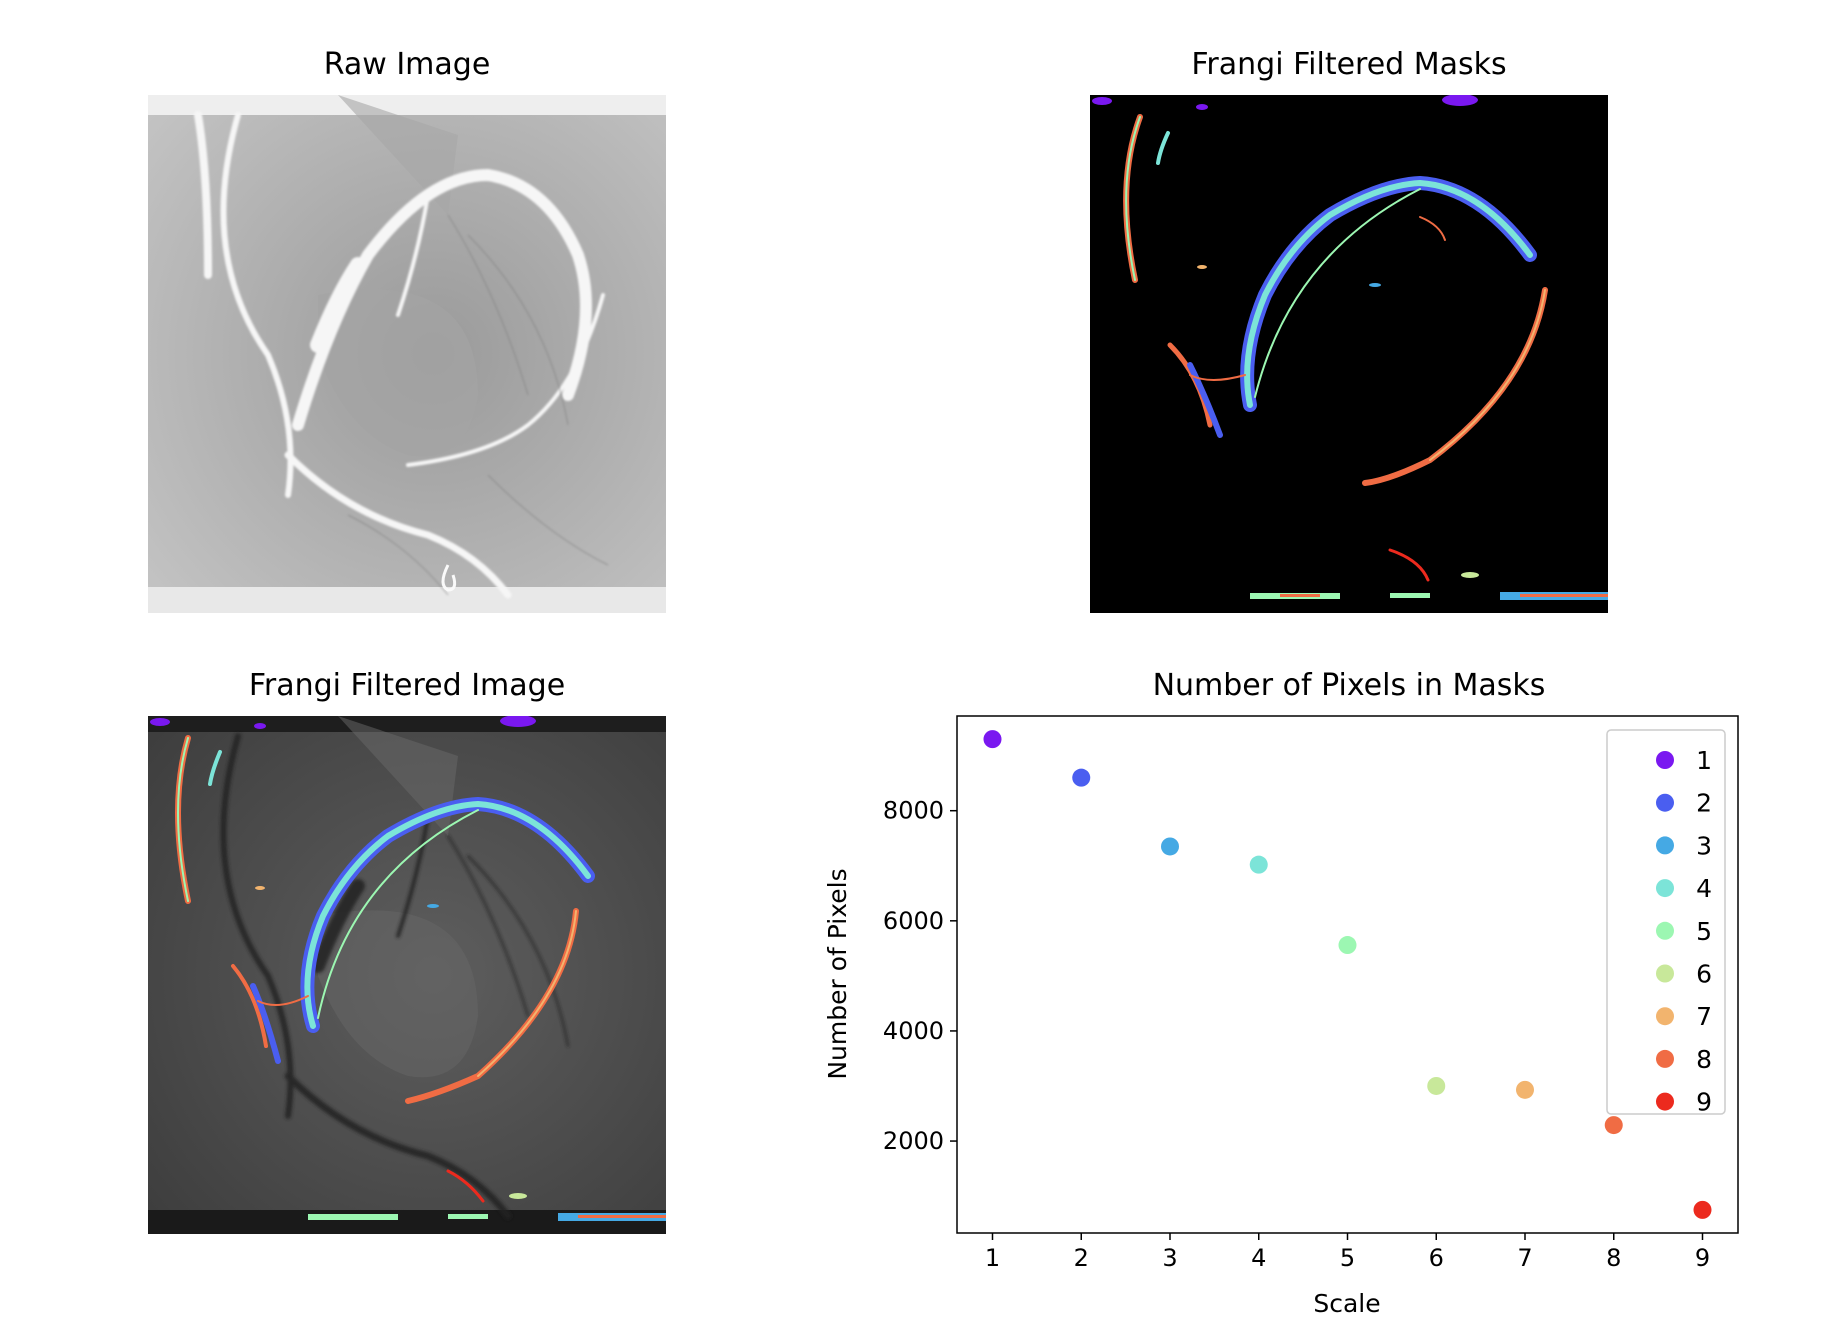 This screenshot has height=1328, width=1844. Describe the element at coordinates (1704, 1059) in the screenshot. I see `legend-label-8: 8` at that location.